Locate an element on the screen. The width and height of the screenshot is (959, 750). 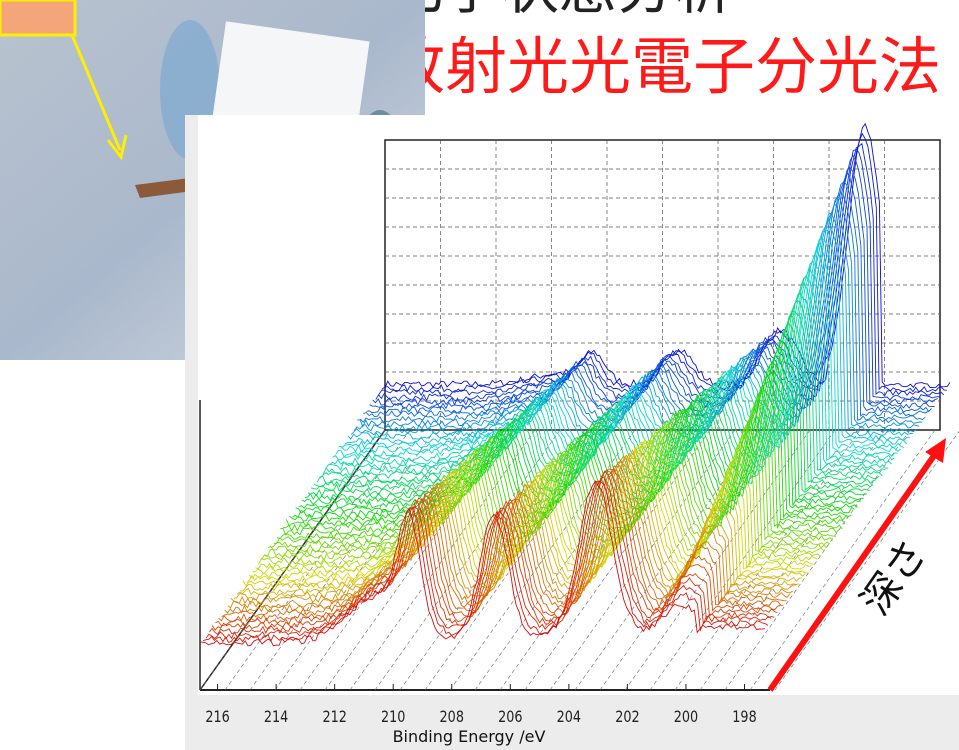
x-tick-label: 216 is located at coordinates (217, 718).